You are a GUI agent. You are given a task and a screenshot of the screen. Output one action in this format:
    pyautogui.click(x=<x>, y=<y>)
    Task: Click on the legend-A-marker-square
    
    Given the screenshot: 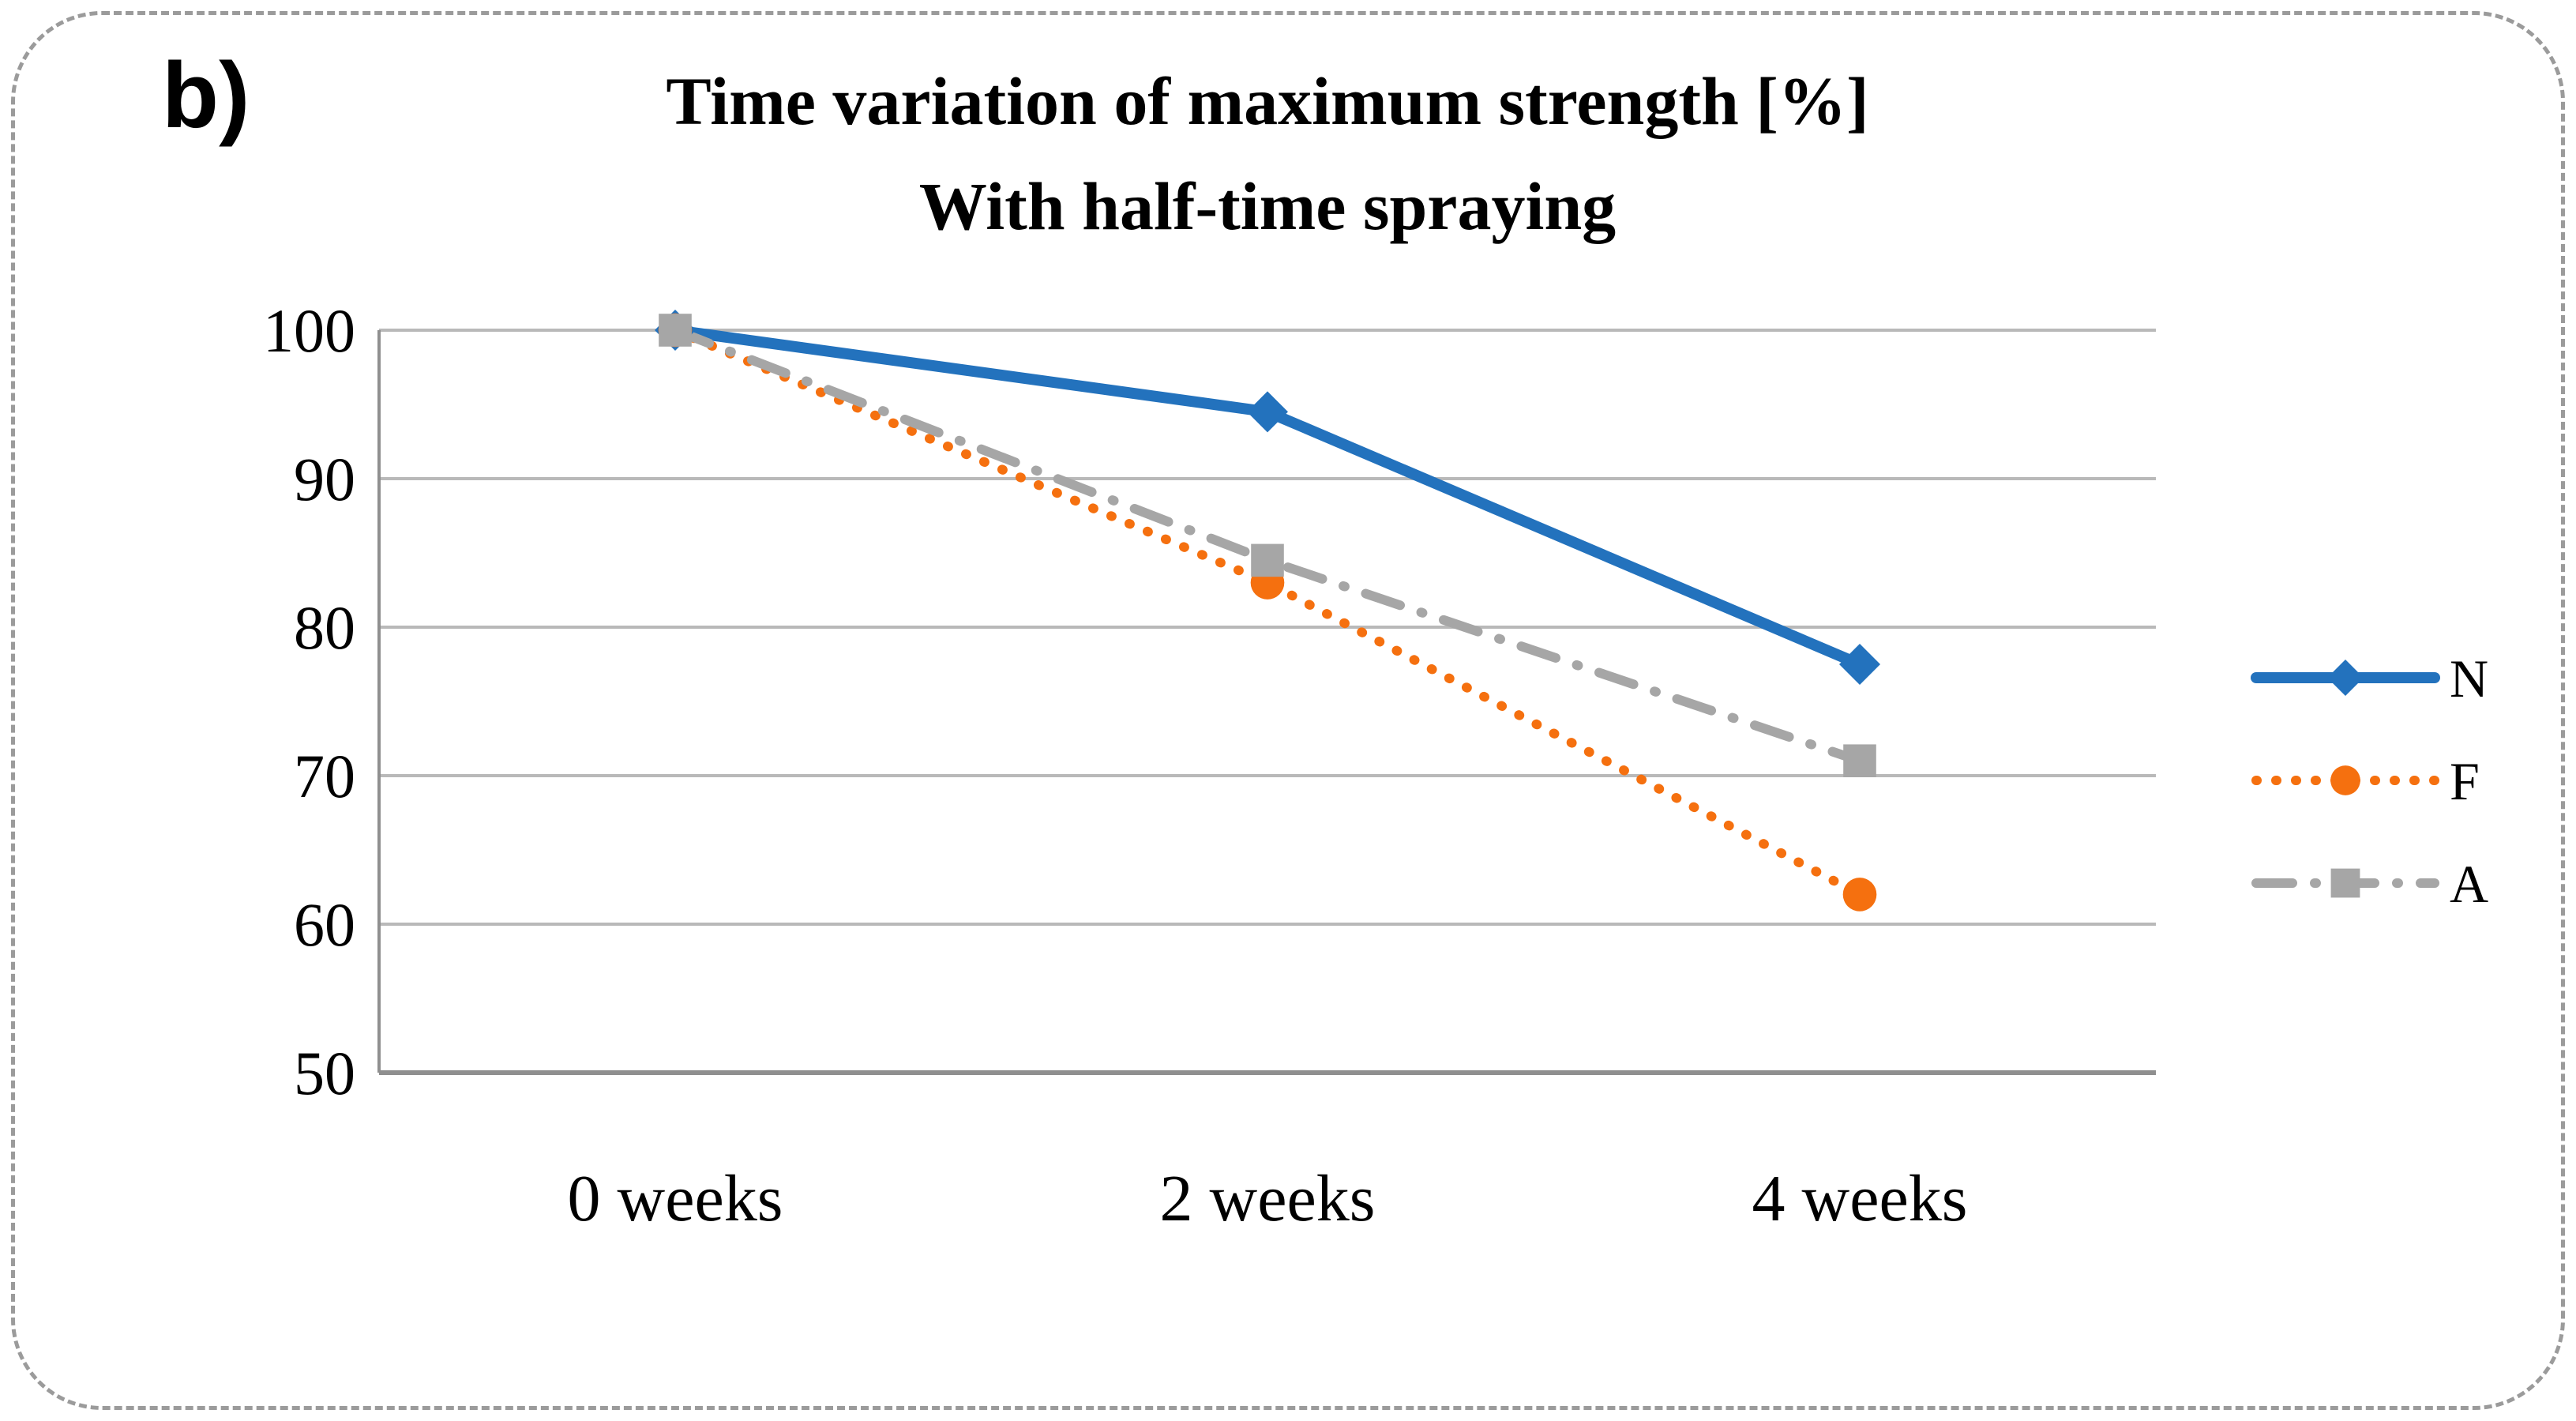 What is the action you would take?
    pyautogui.click(x=2345, y=883)
    